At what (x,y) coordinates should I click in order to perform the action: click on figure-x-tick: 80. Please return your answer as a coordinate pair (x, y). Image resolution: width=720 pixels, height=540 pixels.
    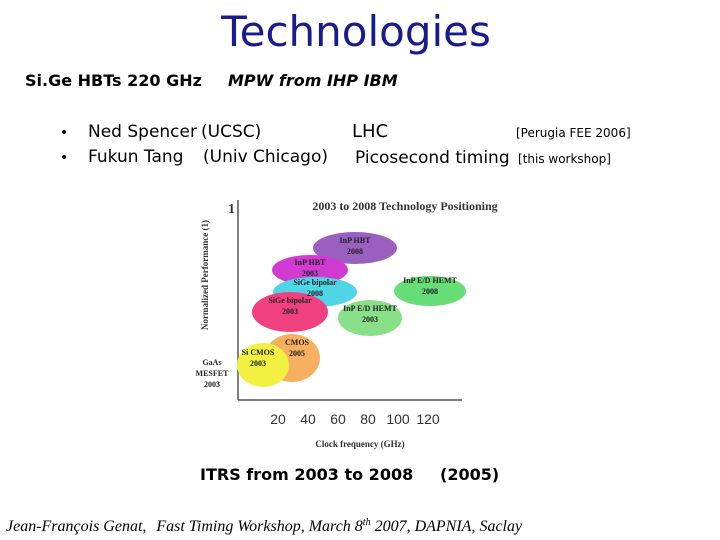
    Looking at the image, I should click on (368, 419).